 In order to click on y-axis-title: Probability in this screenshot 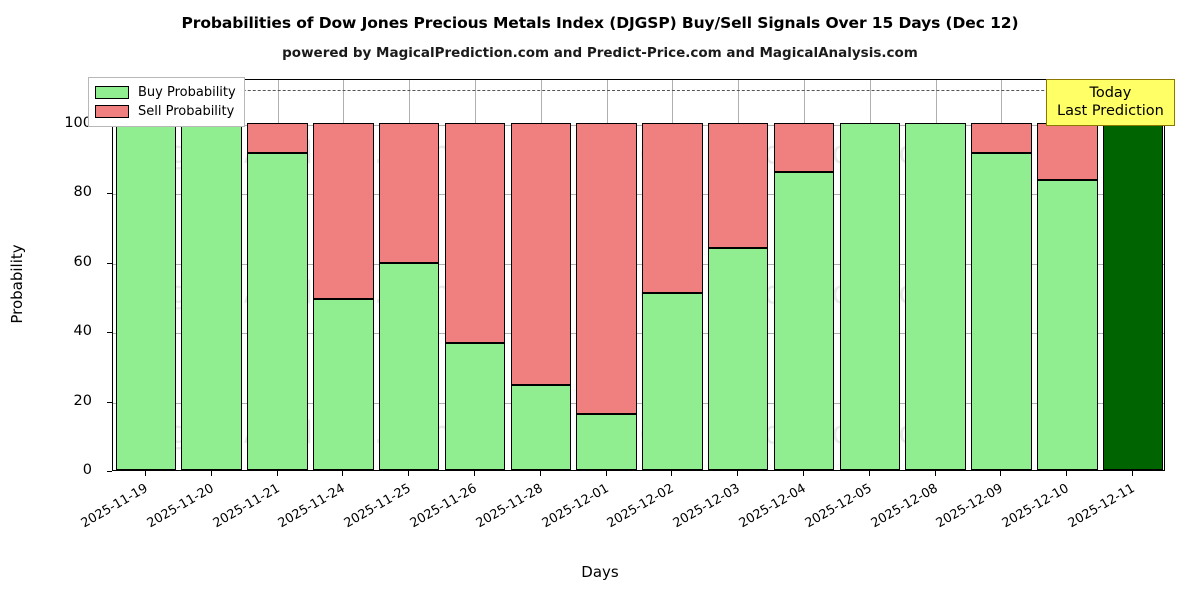, I will do `click(17, 284)`.